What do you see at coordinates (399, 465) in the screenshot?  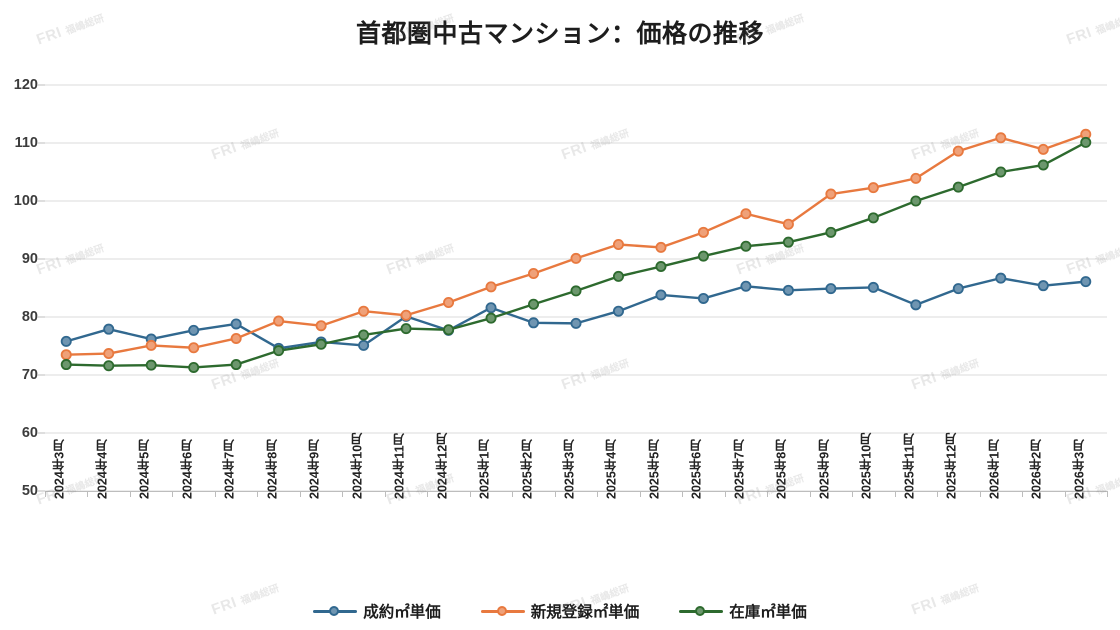 I see `x-axis-tick-label: 2024年11月` at bounding box center [399, 465].